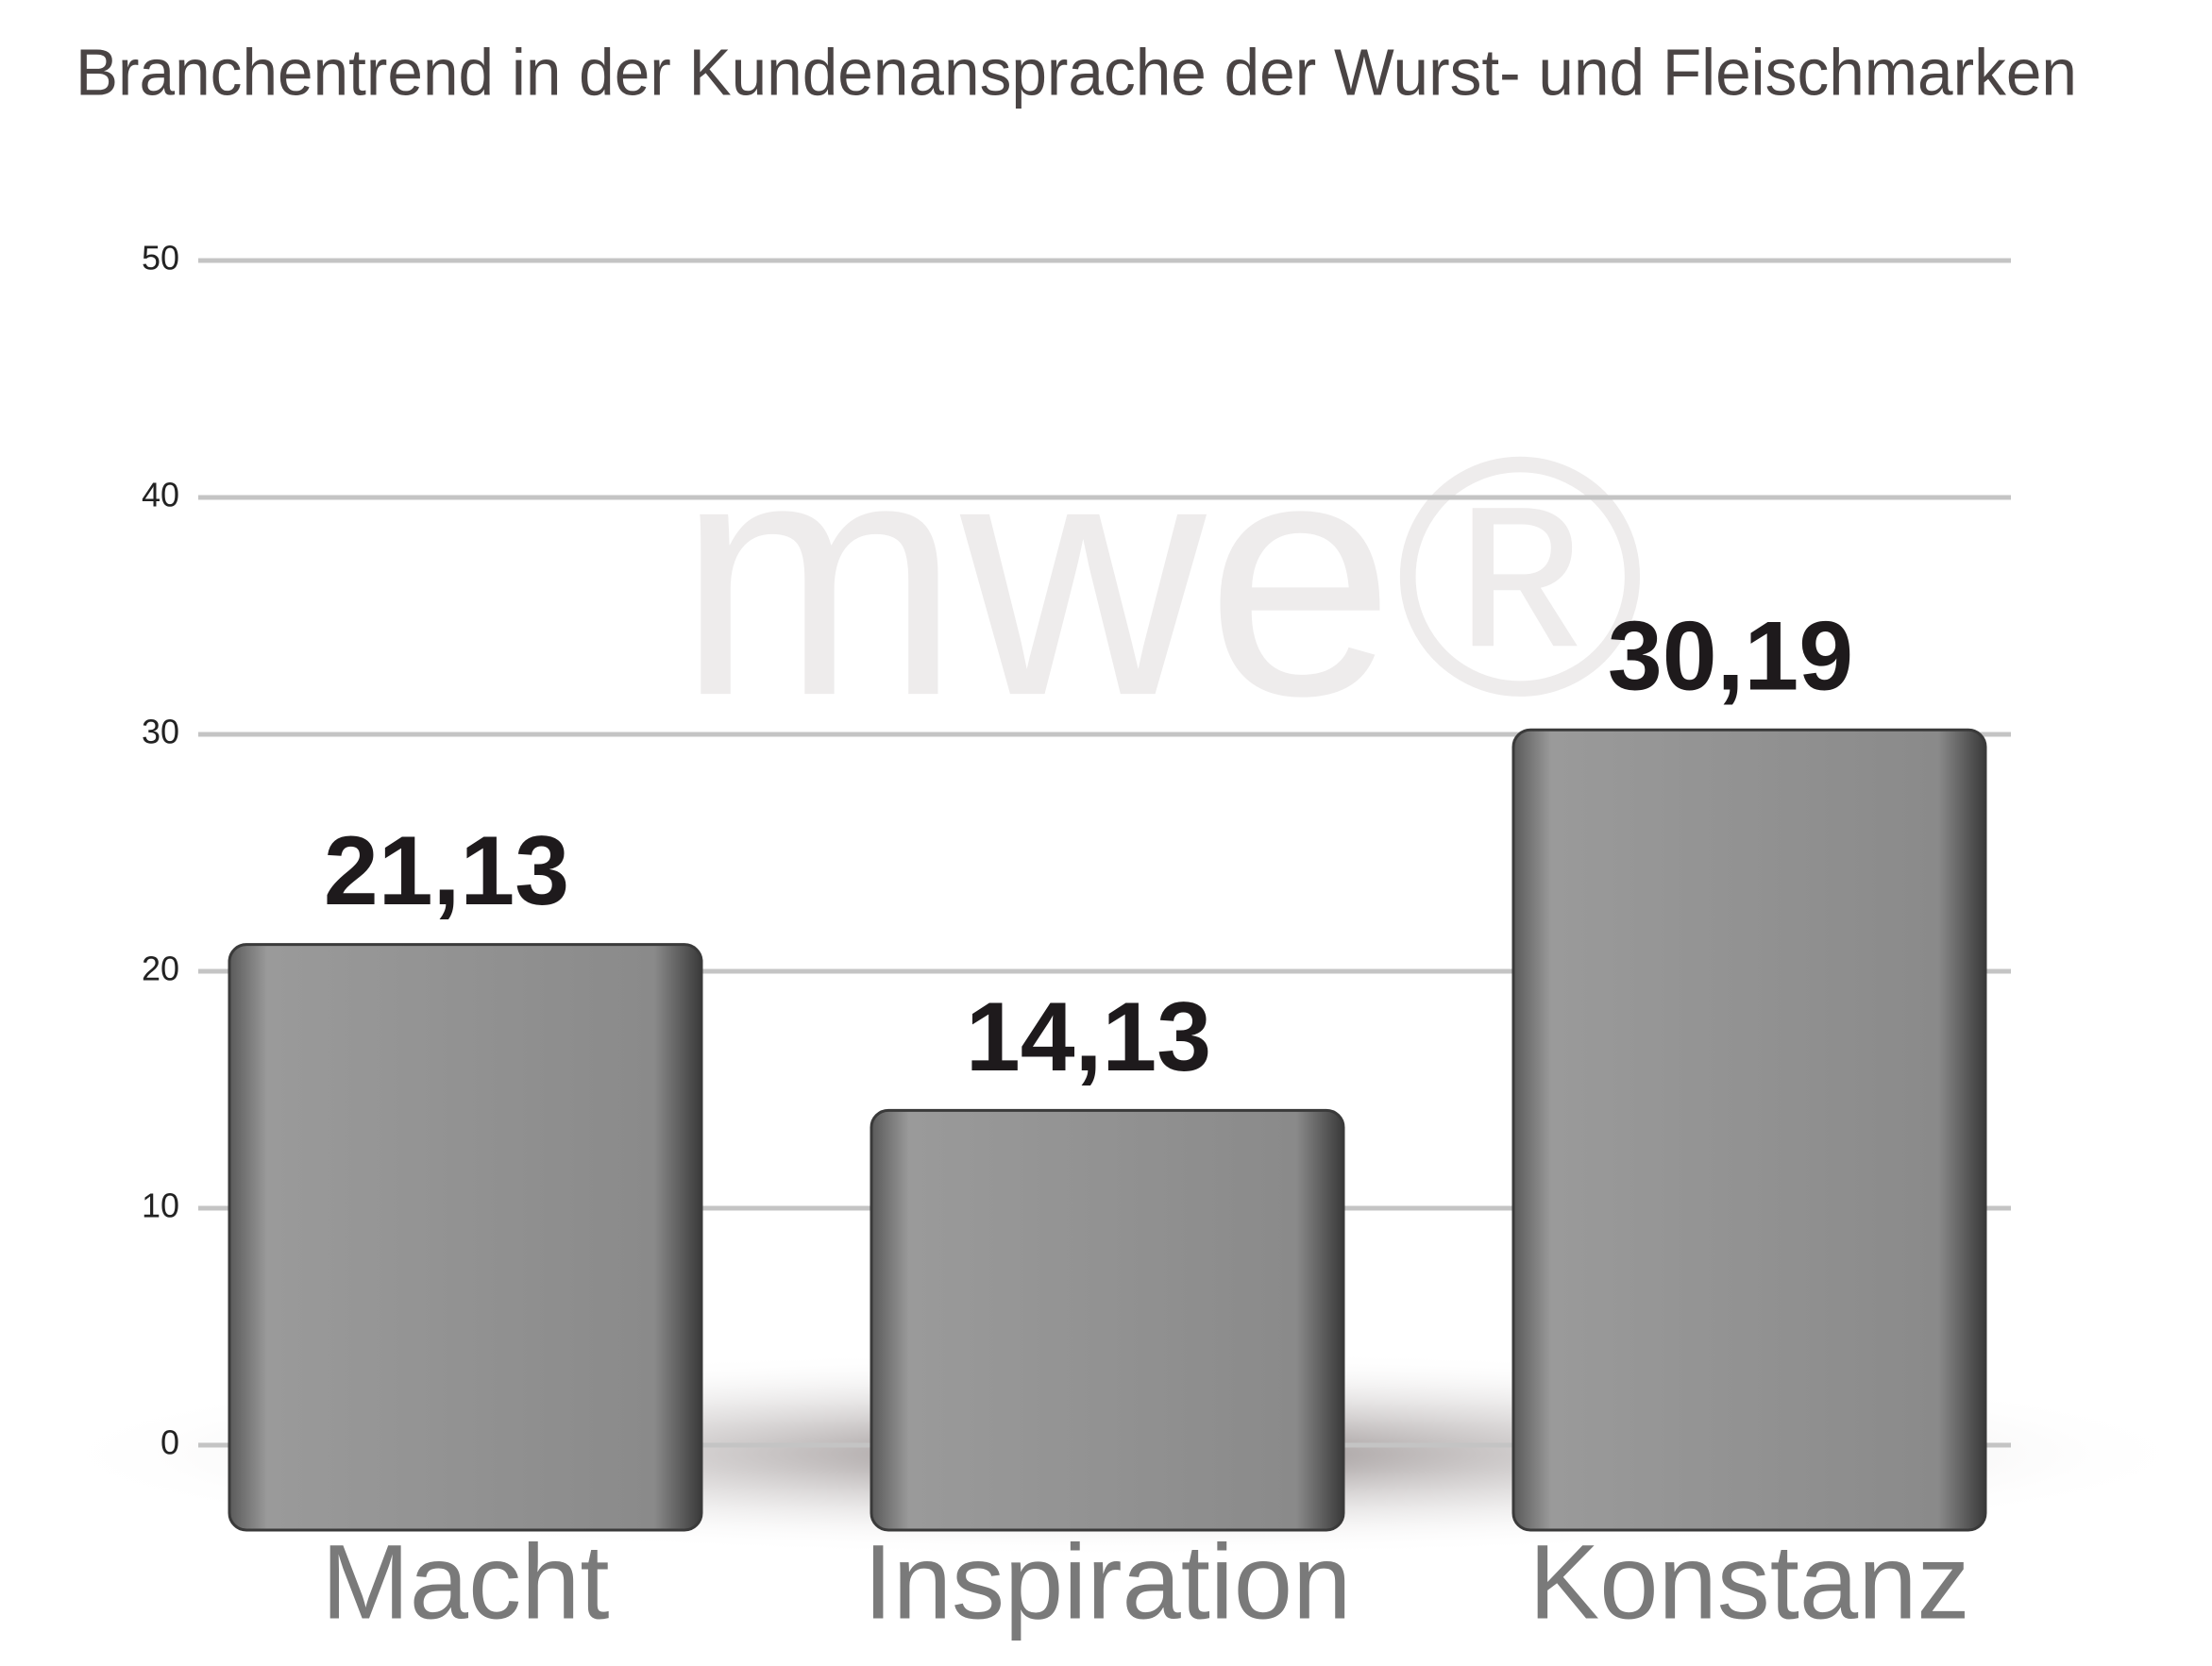 Image resolution: width=2212 pixels, height=1666 pixels. Describe the element at coordinates (466, 1582) in the screenshot. I see `x-tick-label: Macht` at that location.